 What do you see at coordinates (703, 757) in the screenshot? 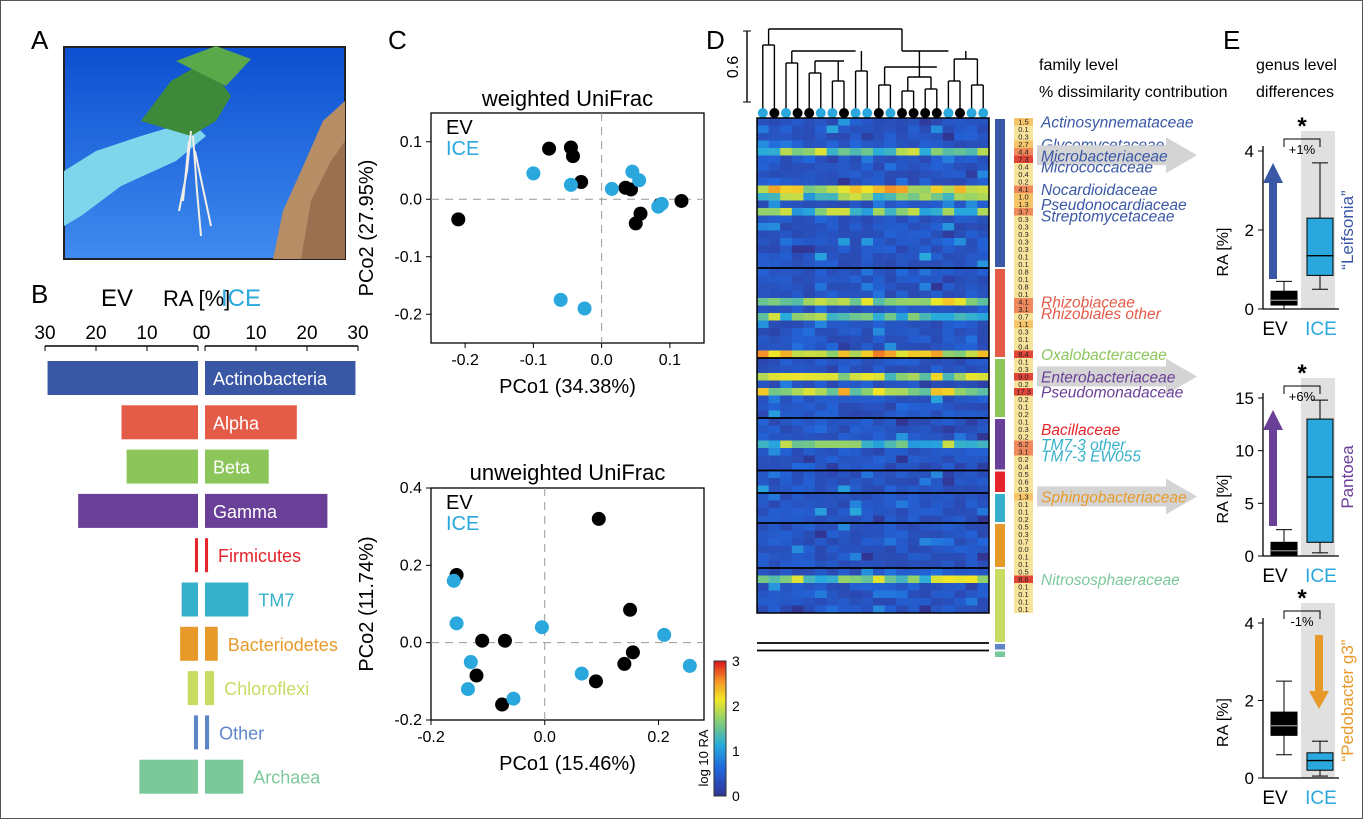
I see `colorbar-label: log 10 RA` at bounding box center [703, 757].